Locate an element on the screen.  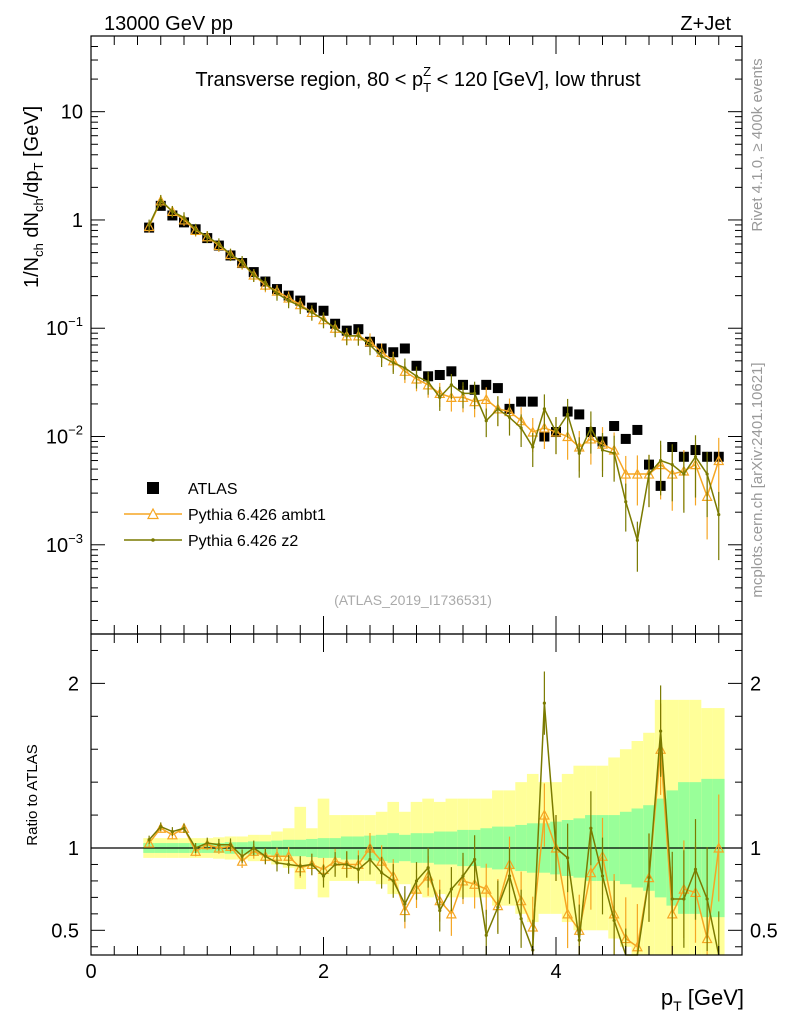
legend-marker-z2 is located at coordinates (153, 540).